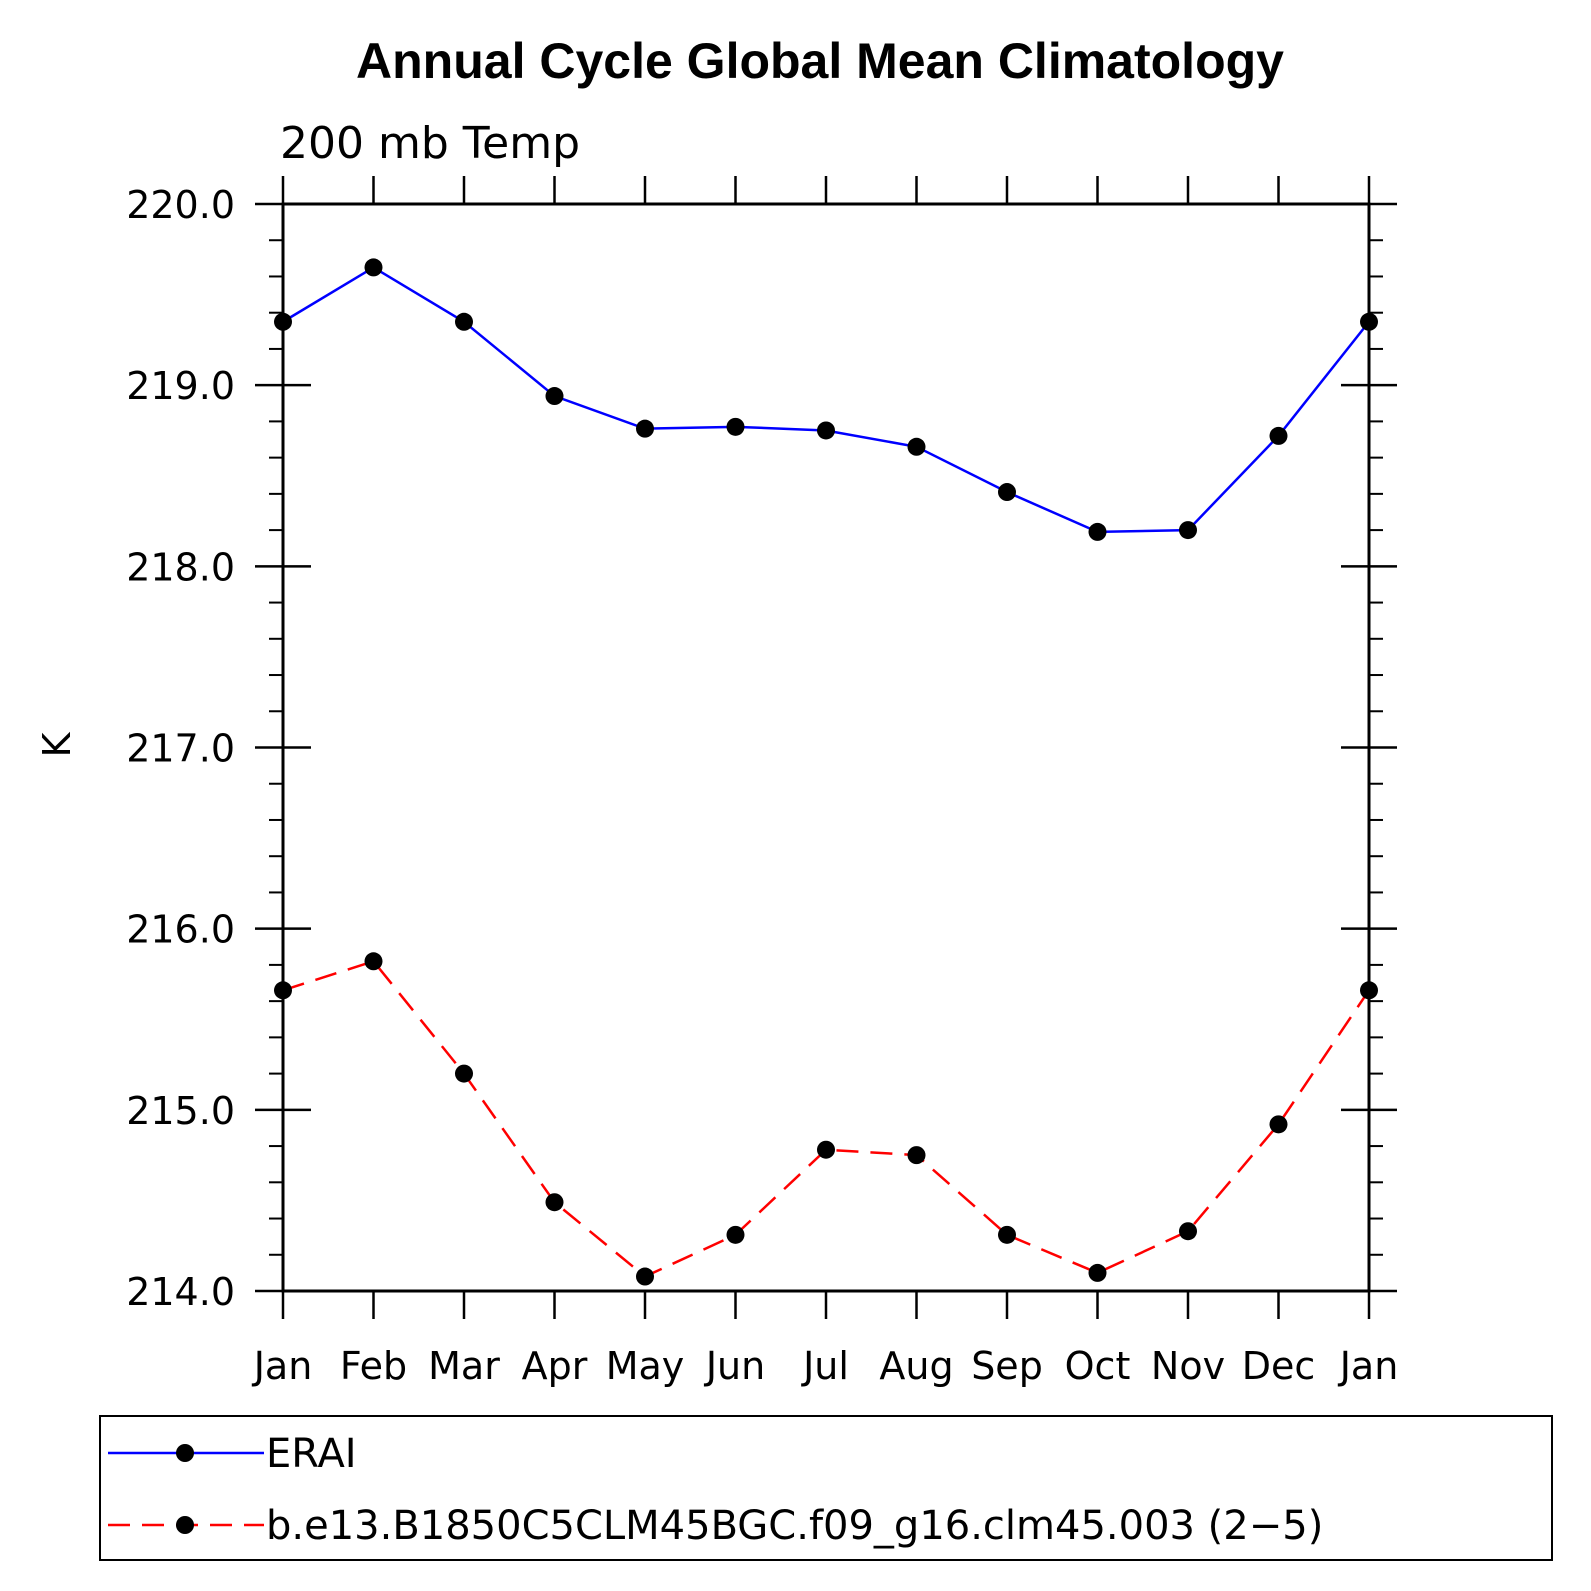 This screenshot has width=1591, height=1591. Describe the element at coordinates (1279, 1366) in the screenshot. I see `x-tick-label: Dec` at that location.